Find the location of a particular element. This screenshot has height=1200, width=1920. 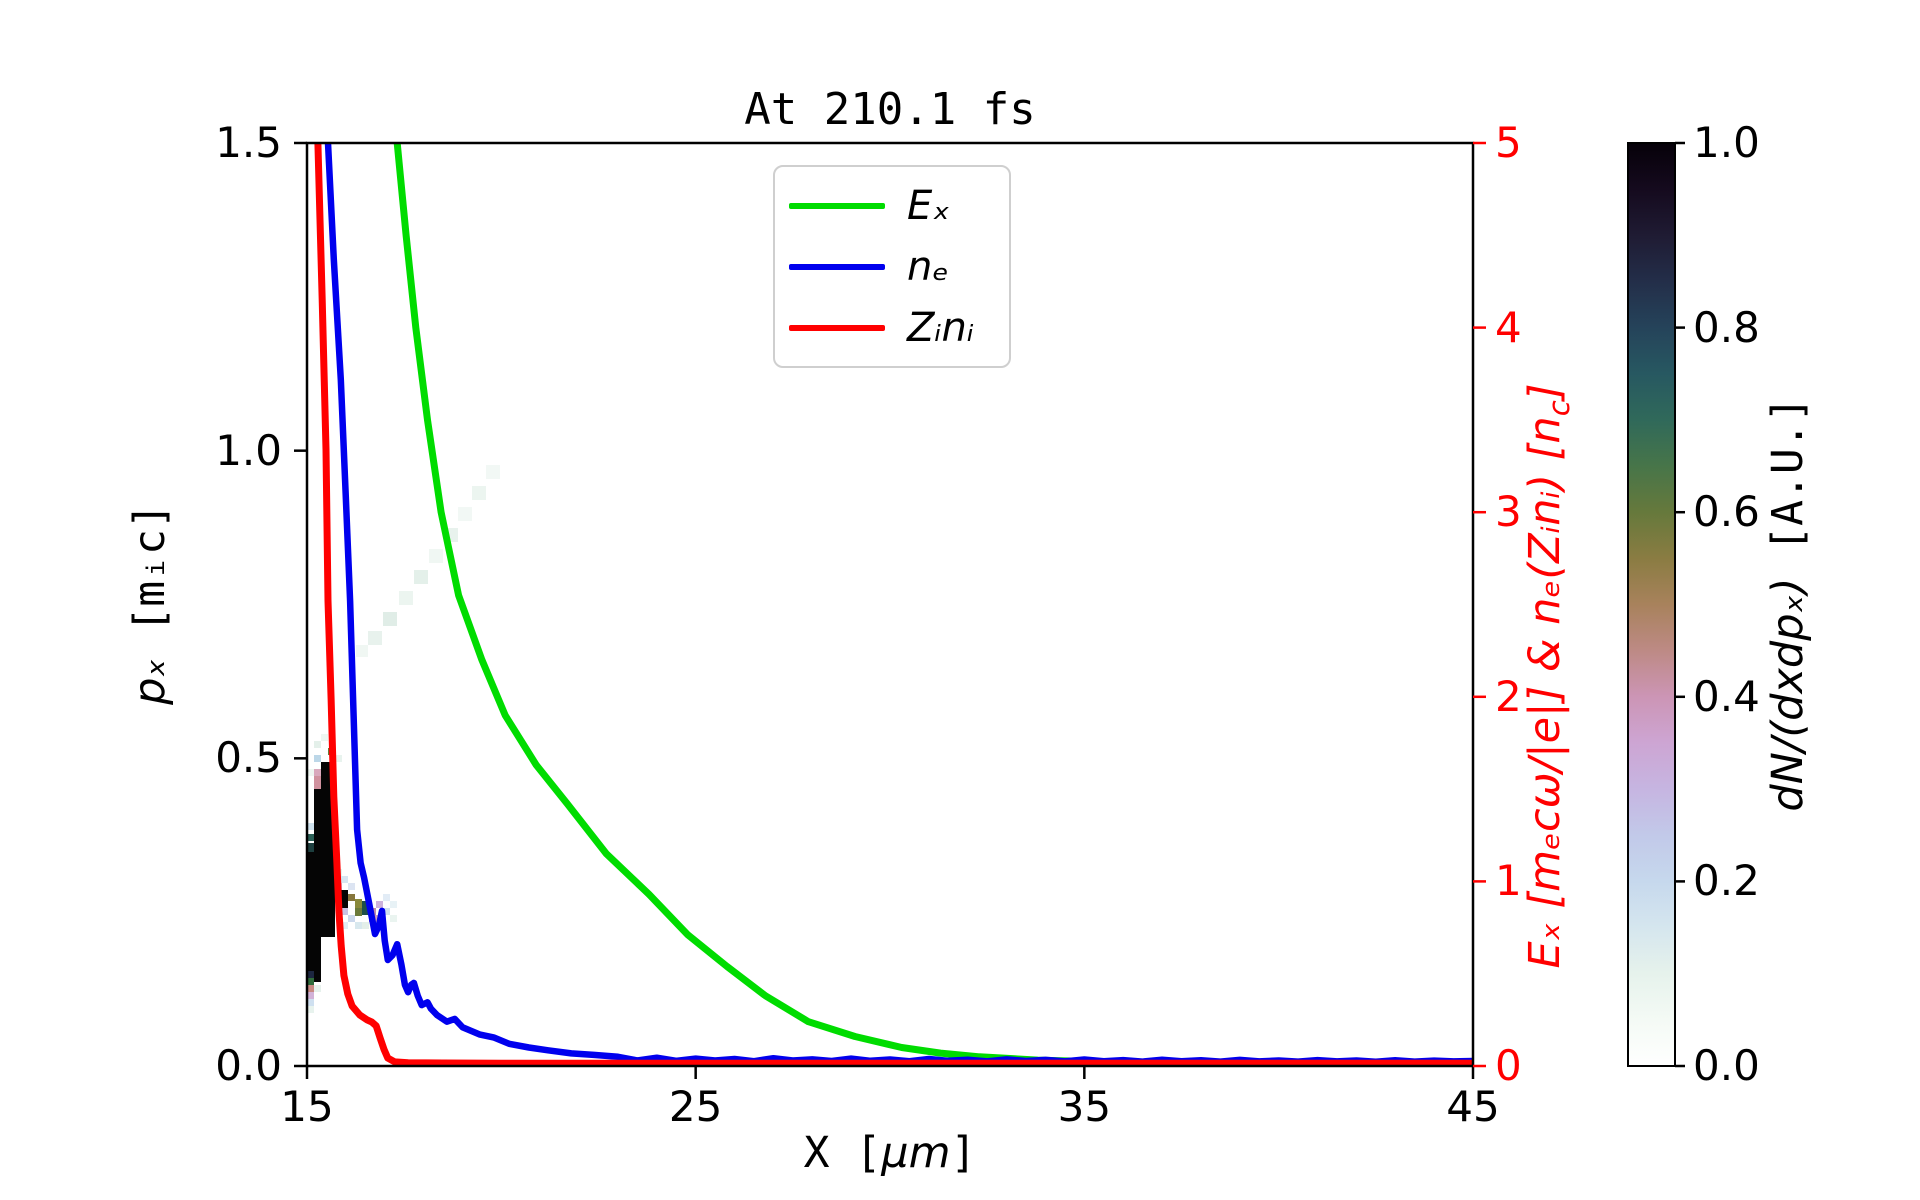

x-tick-label: 45 is located at coordinates (1473, 1106).